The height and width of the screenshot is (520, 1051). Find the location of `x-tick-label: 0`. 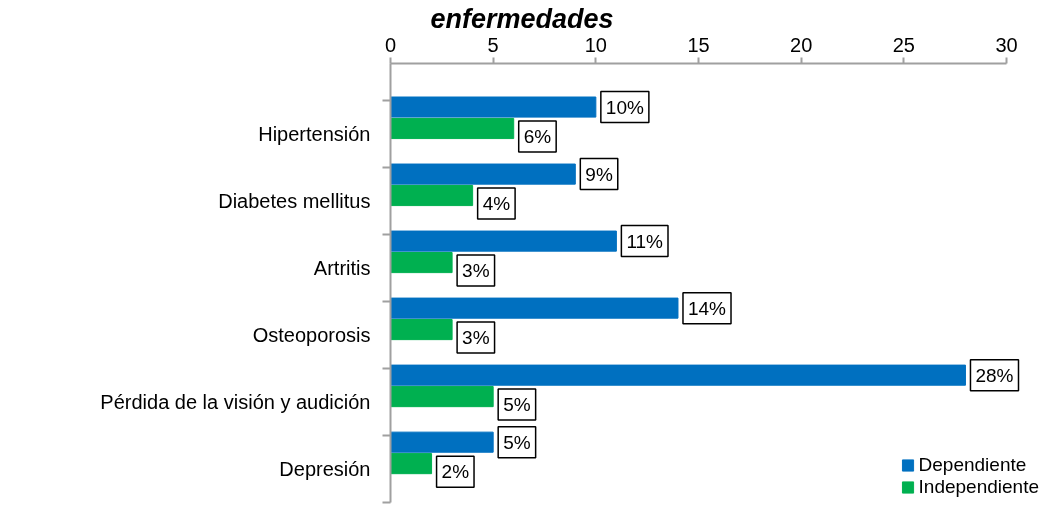

x-tick-label: 0 is located at coordinates (390, 44).